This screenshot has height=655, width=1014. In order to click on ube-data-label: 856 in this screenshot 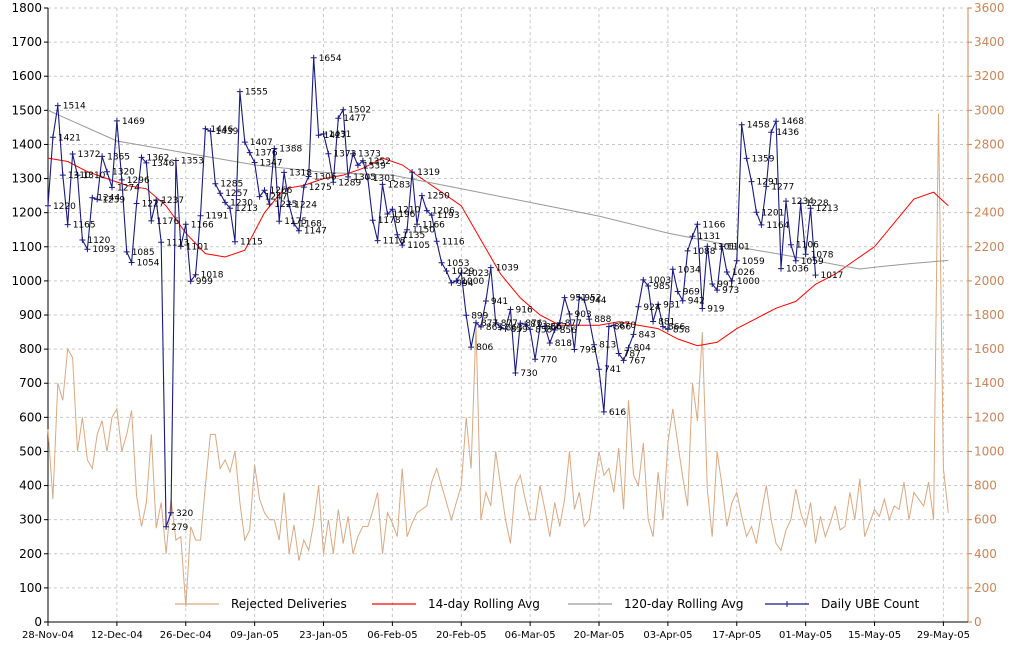, I will do `click(568, 331)`.